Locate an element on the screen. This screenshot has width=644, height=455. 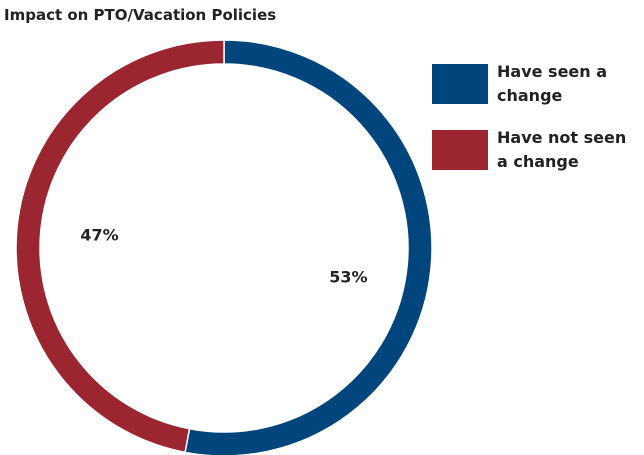
data-label: 47% is located at coordinates (99, 235).